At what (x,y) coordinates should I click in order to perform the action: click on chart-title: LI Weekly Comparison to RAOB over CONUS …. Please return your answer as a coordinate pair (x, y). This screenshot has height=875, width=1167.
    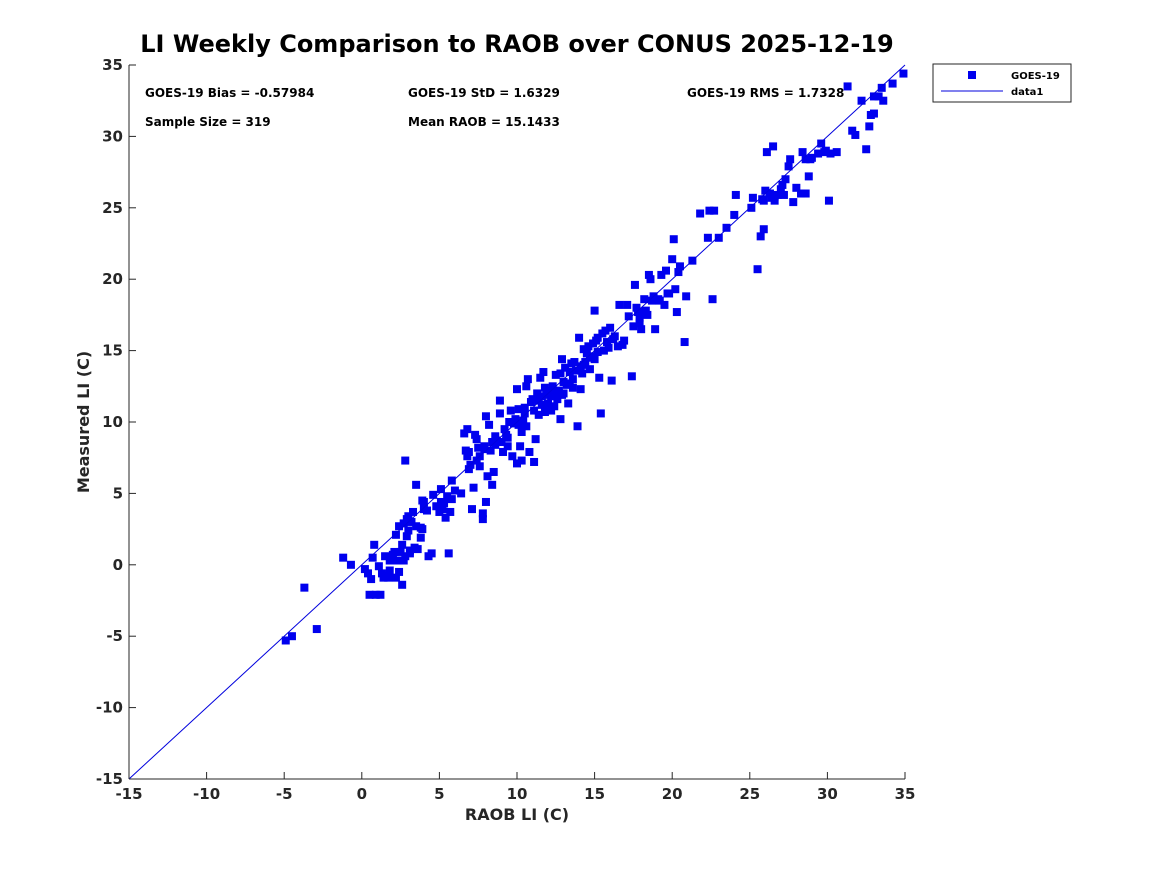
    Looking at the image, I should click on (516, 44).